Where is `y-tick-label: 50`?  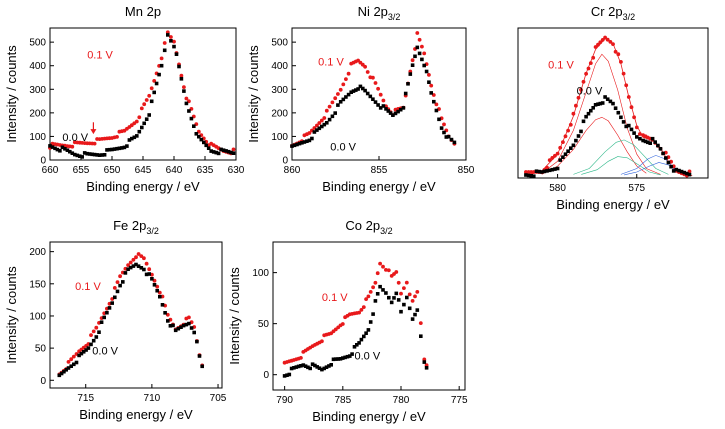
y-tick-label: 50 is located at coordinates (264, 324).